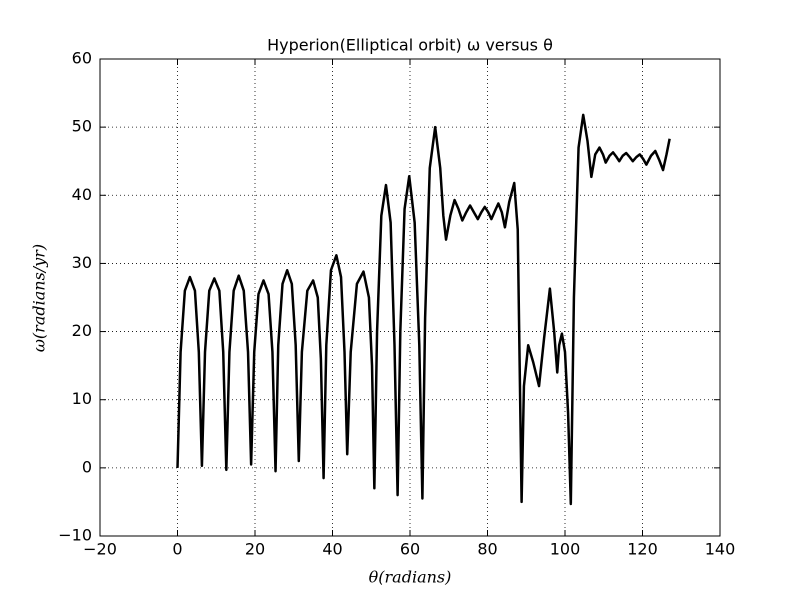 The width and height of the screenshot is (800, 596). What do you see at coordinates (487, 549) in the screenshot?
I see `x-tick-label: 80` at bounding box center [487, 549].